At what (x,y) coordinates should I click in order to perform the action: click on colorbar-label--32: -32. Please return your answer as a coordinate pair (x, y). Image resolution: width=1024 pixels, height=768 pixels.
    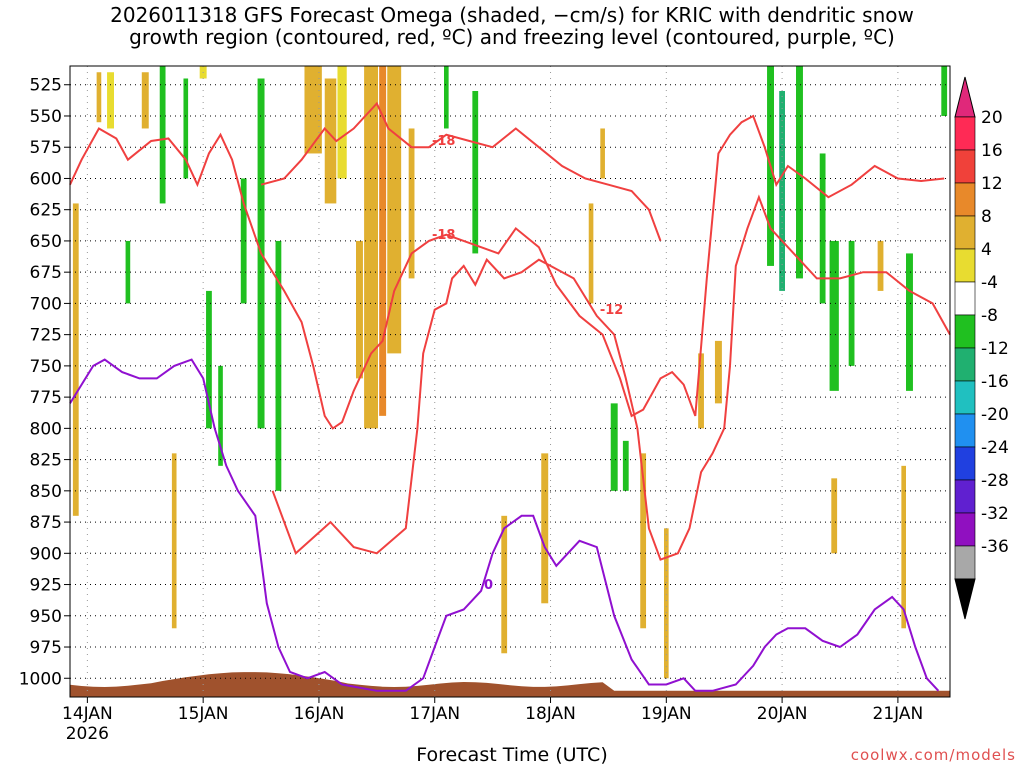
    Looking at the image, I should click on (995, 514).